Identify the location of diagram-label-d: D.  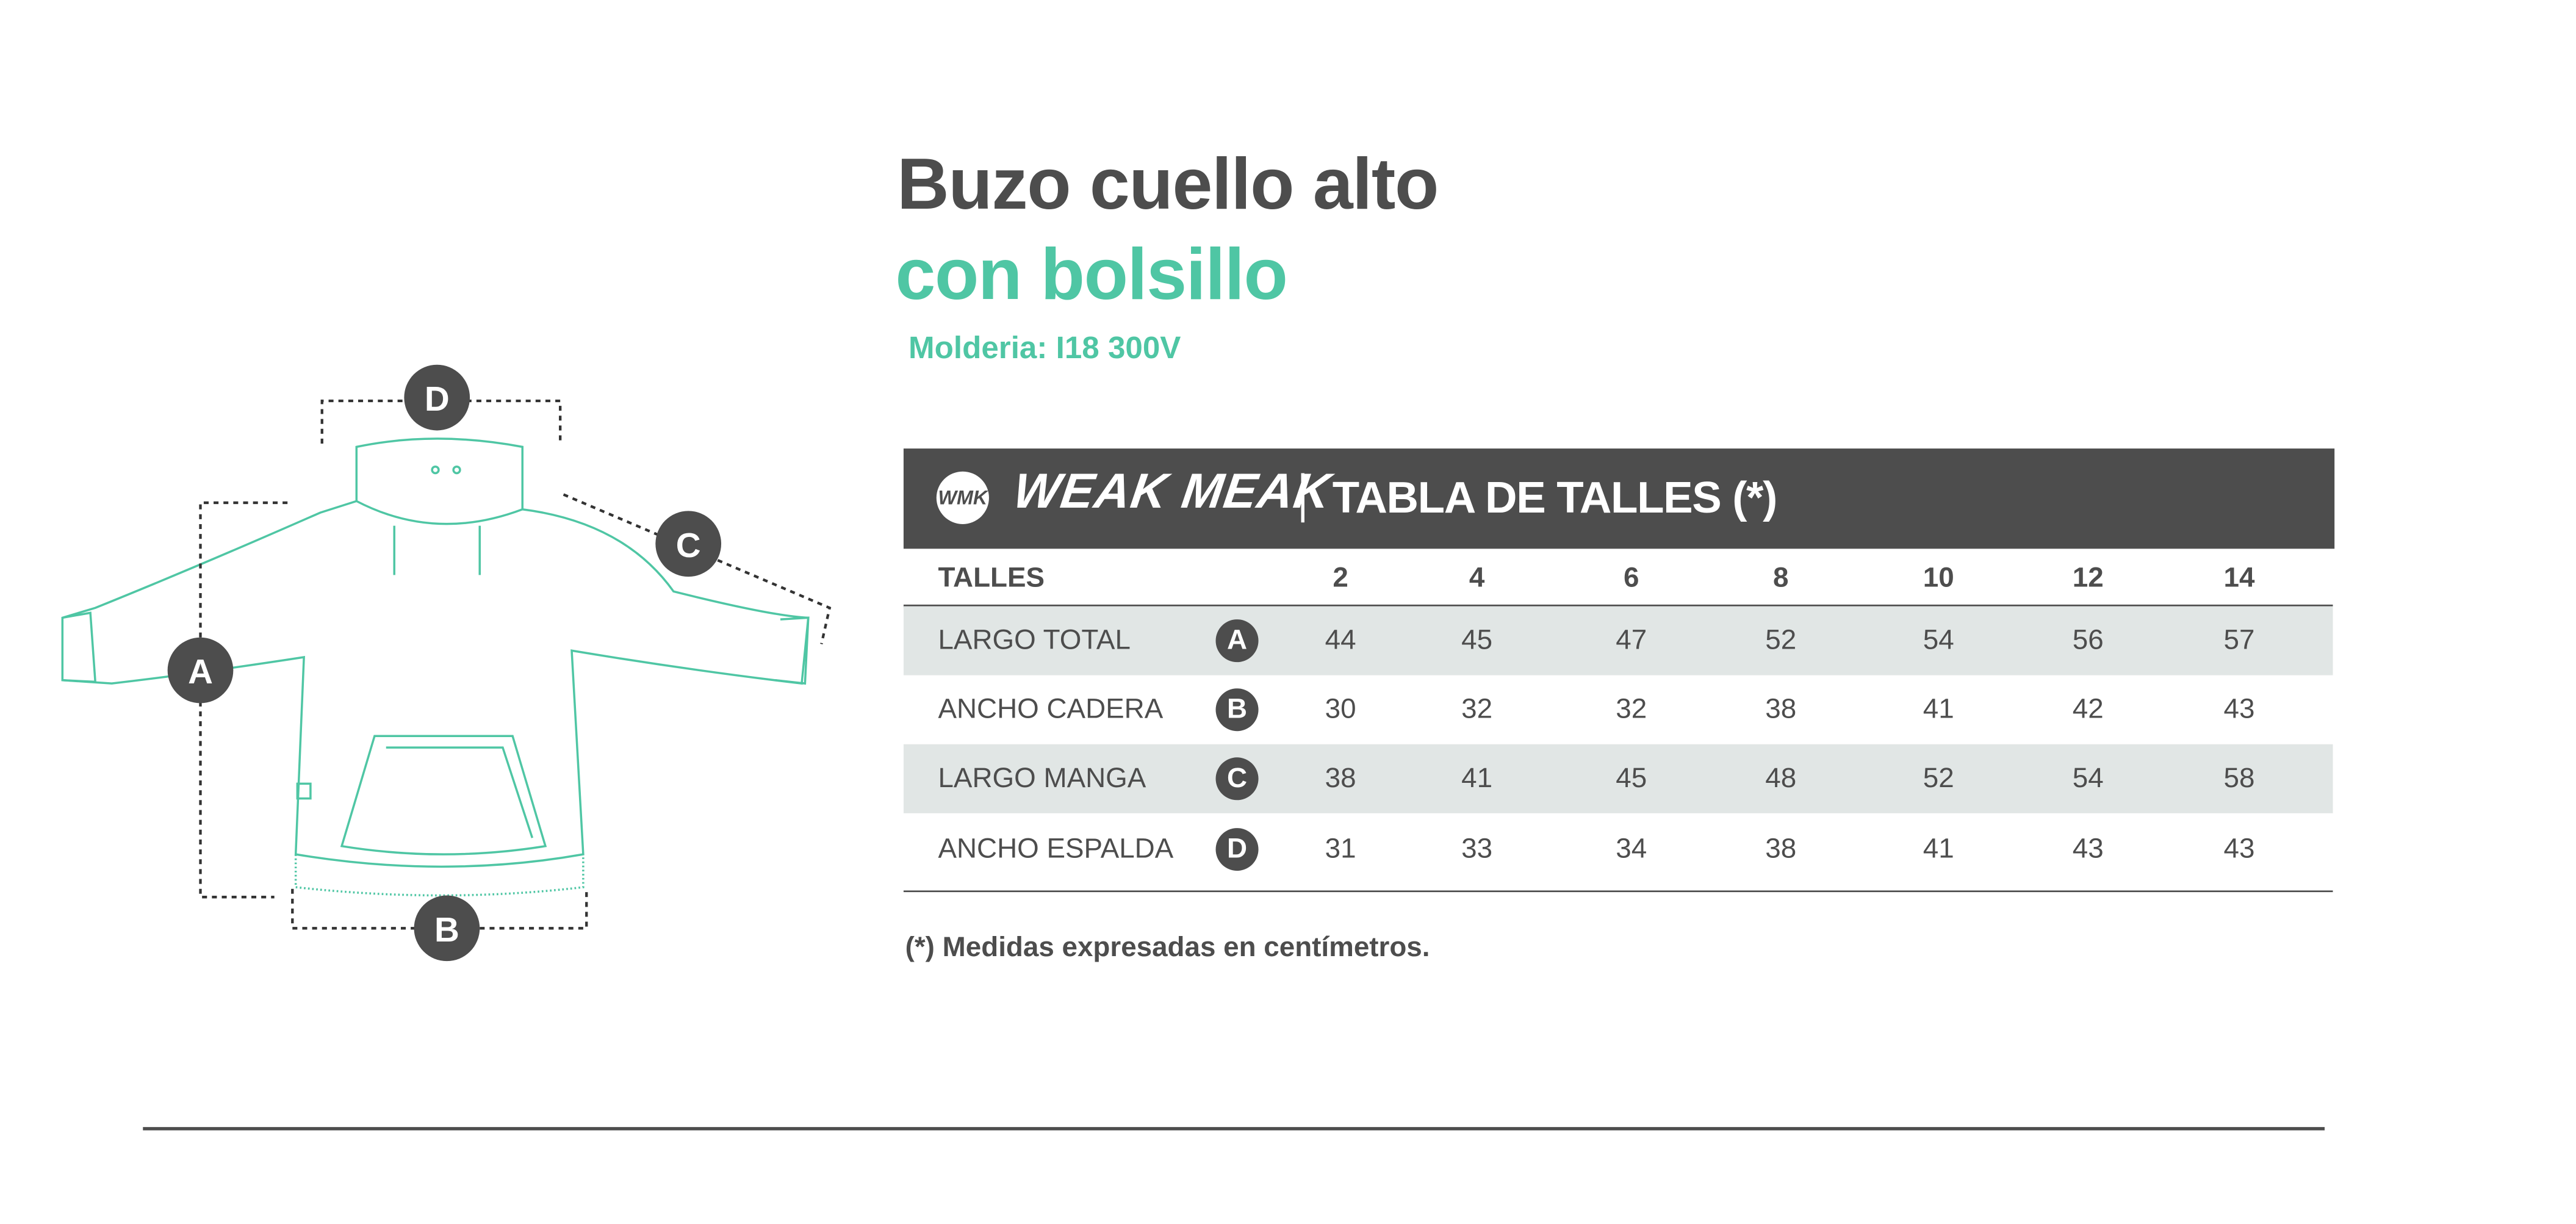
(437, 399).